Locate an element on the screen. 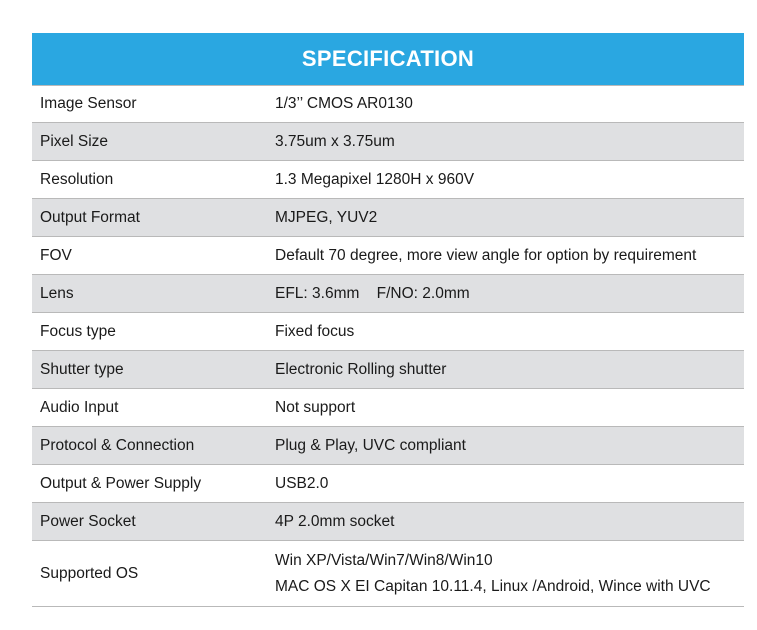  spec-row-lens: Lens EFL: 3.6mm F/NO: 2.0mm is located at coordinates (388, 294).